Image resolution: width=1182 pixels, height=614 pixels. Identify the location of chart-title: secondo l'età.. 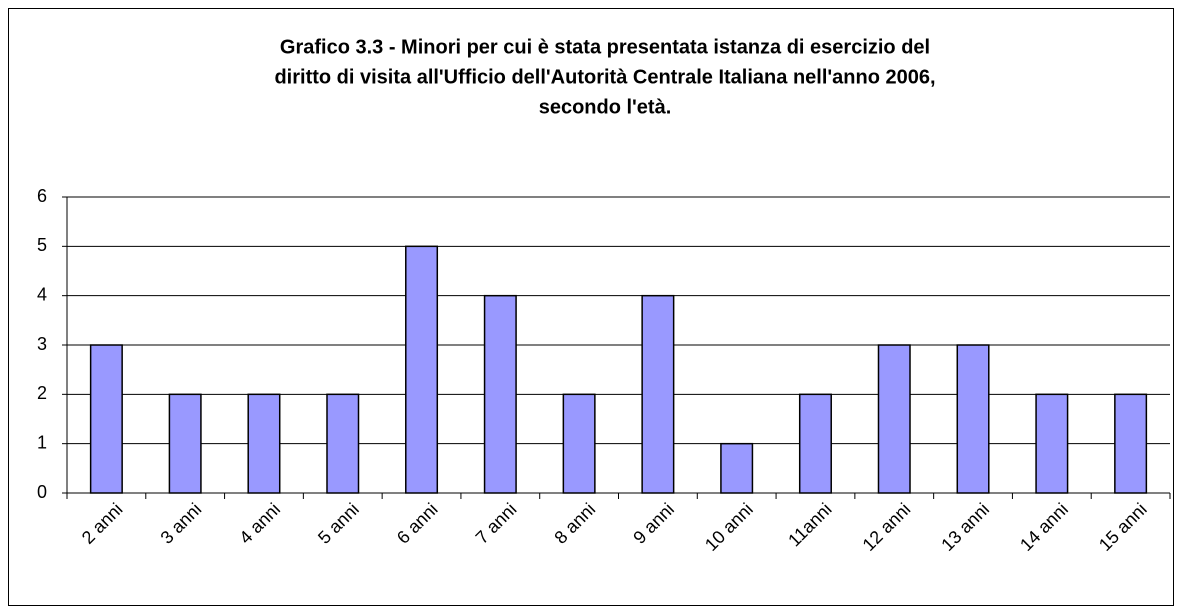
(605, 107).